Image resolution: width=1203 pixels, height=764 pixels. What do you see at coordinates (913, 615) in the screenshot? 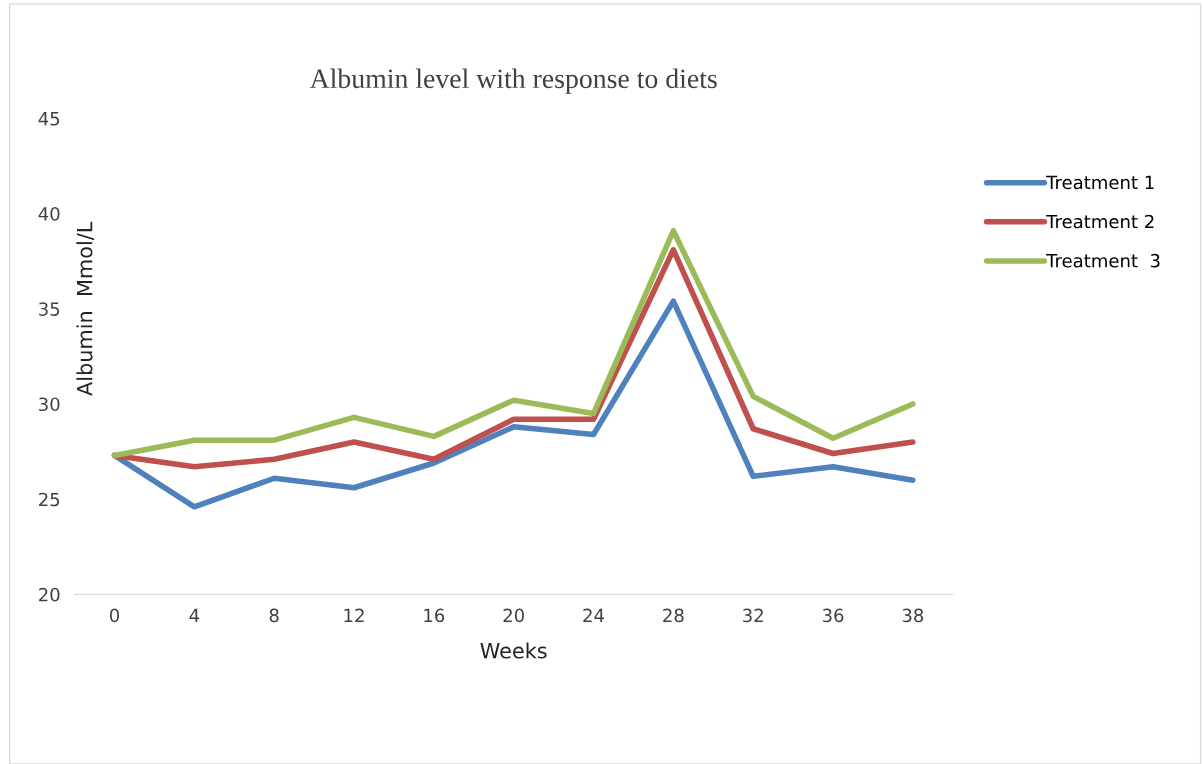
I see `x-tick-label: 38` at bounding box center [913, 615].